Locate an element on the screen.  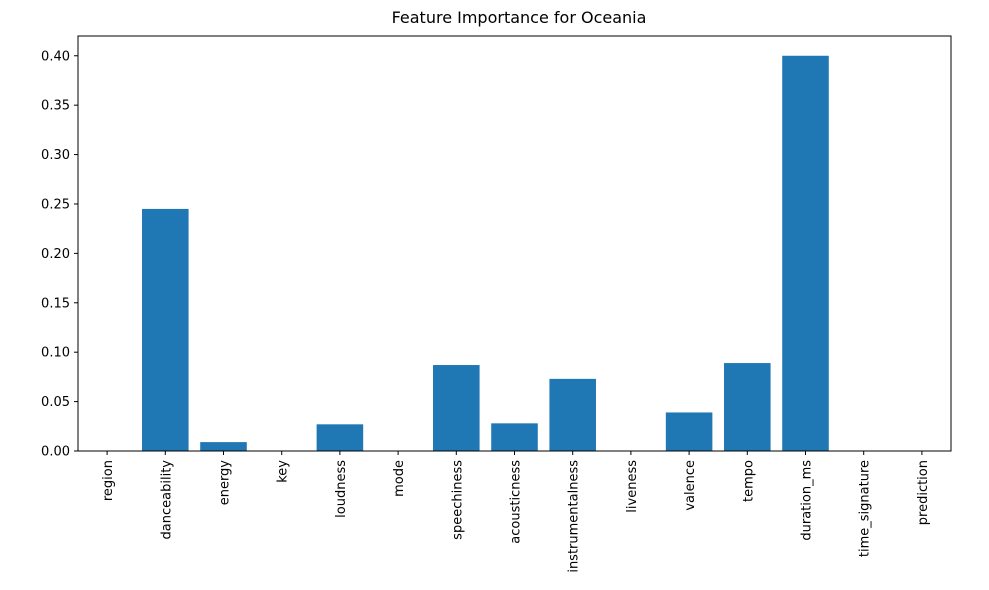
x-tick-label: instrumentalness is located at coordinates (574, 516).